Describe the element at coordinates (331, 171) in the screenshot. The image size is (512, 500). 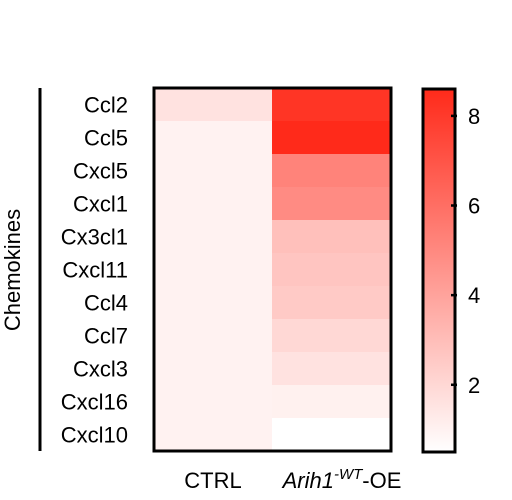
I see `heatmap-cell-cxcl5-arih1-oe` at that location.